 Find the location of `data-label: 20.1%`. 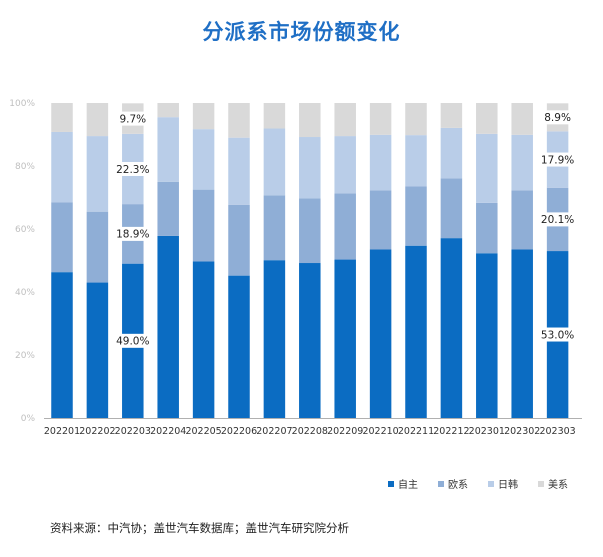

data-label: 20.1% is located at coordinates (557, 220).